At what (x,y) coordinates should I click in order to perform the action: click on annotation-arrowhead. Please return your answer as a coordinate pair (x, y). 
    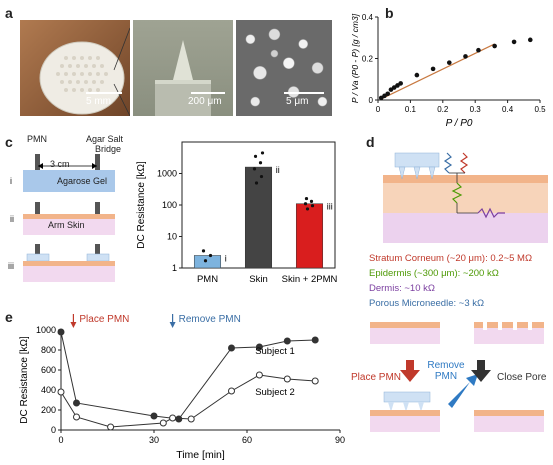
    Looking at the image, I should click on (73, 325).